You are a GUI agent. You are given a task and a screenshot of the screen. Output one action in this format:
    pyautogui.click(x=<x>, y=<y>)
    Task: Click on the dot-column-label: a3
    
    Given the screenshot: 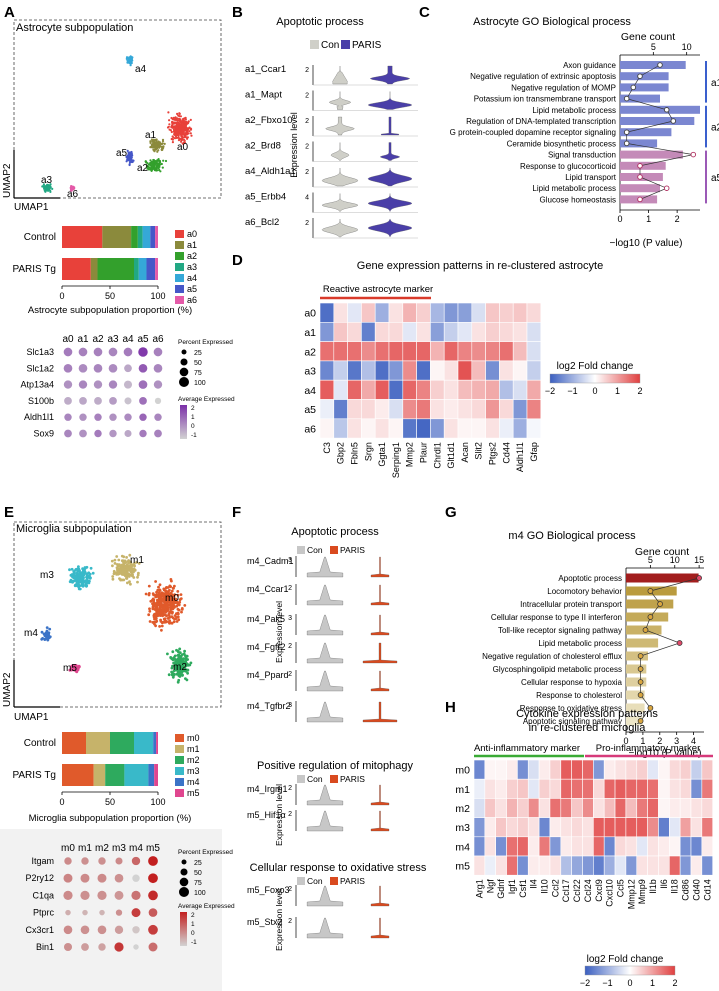 What is the action you would take?
    pyautogui.click(x=113, y=339)
    